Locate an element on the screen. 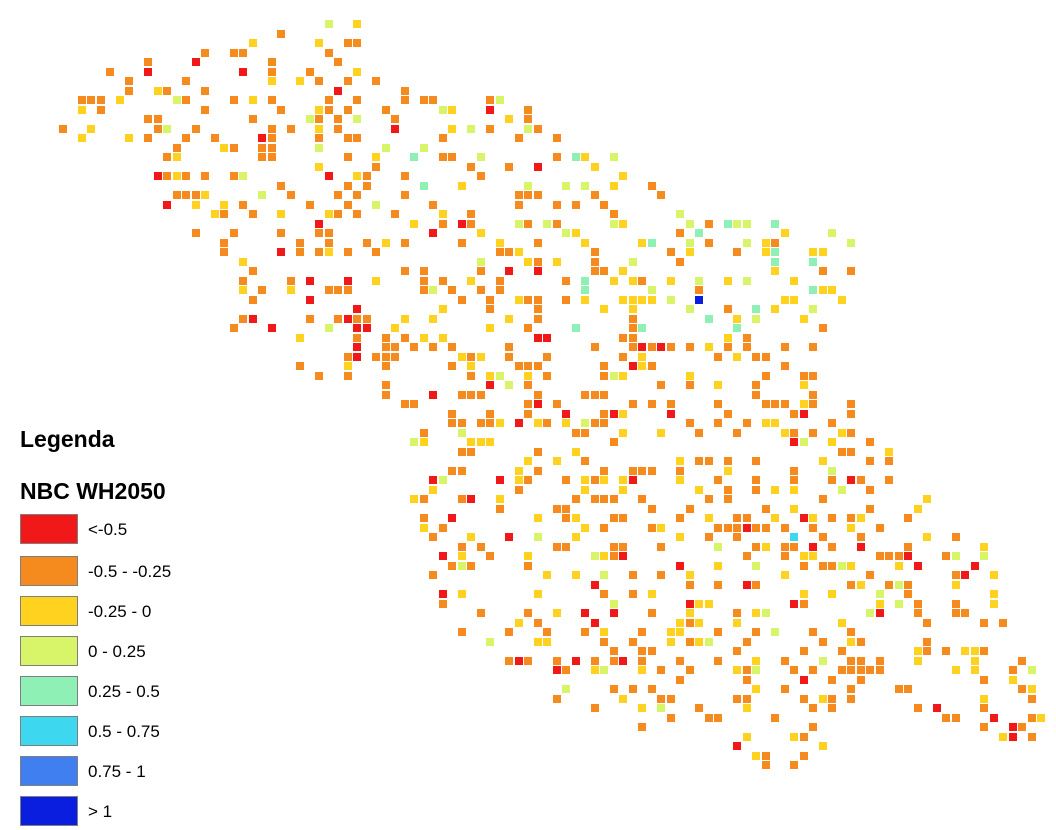 The height and width of the screenshot is (830, 1056). legend-label: -0.25 - 0 is located at coordinates (120, 611).